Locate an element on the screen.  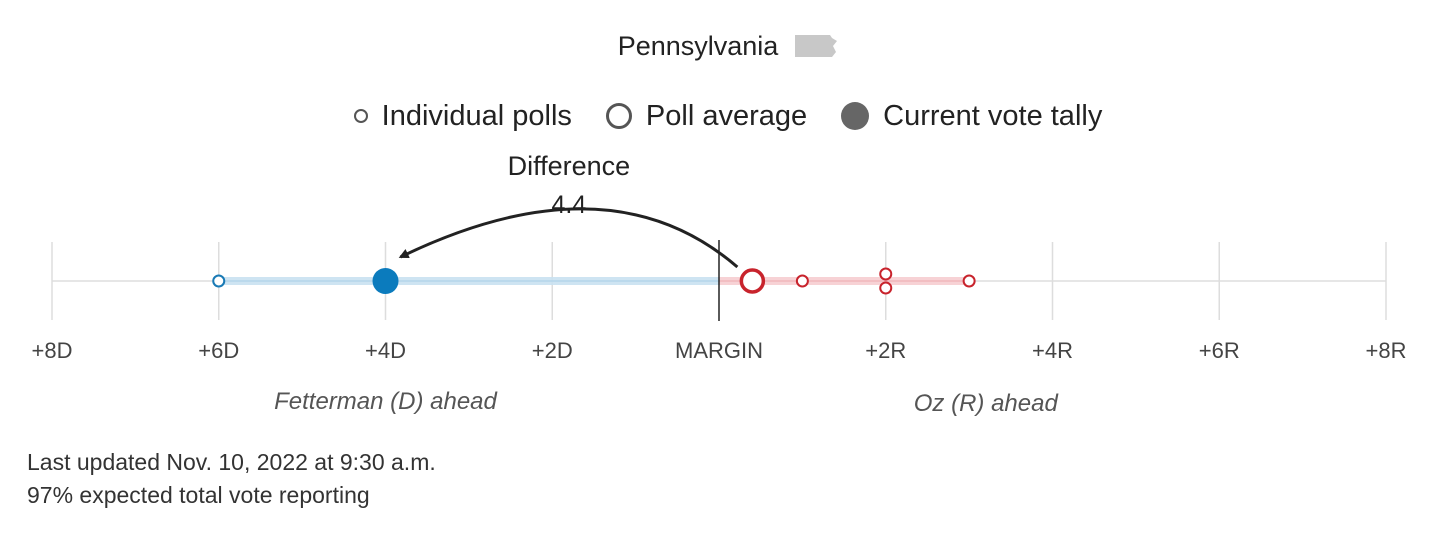
pennsylvania-state-icon is located at coordinates (816, 46).